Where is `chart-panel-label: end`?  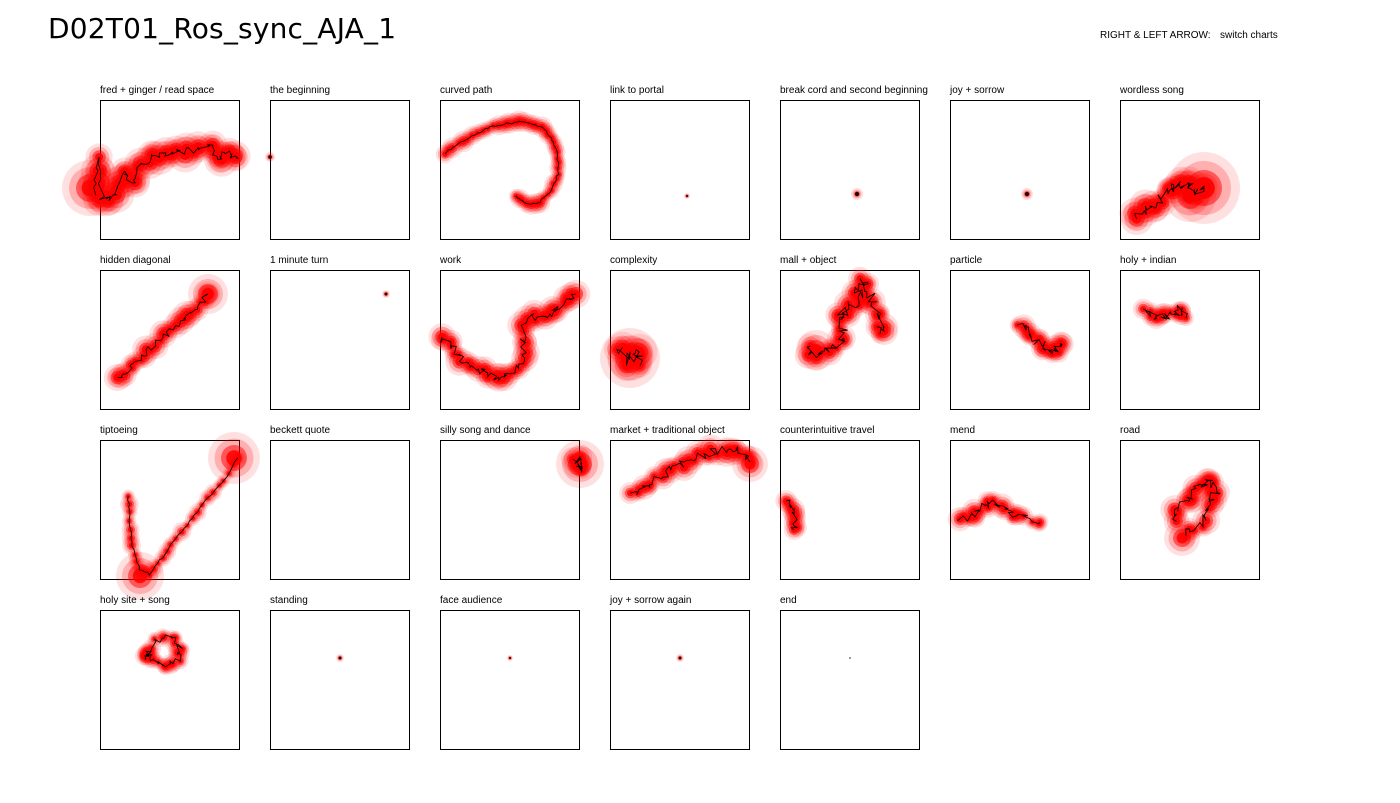
chart-panel-label: end is located at coordinates (788, 600).